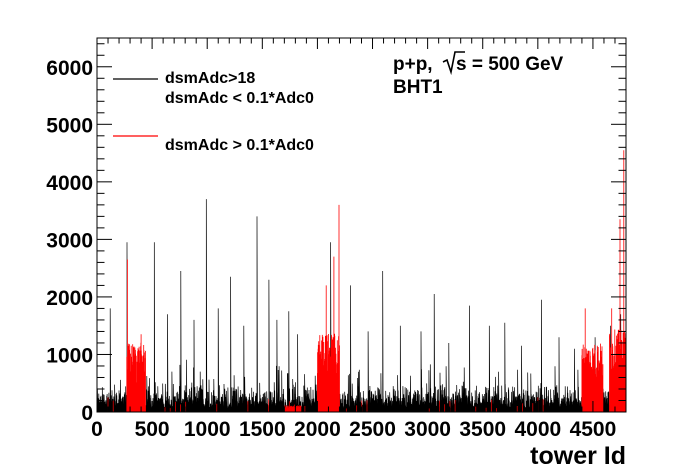 This screenshot has width=696, height=474. What do you see at coordinates (239, 145) in the screenshot?
I see `legend-label-red: dsmAdc > 0.1*Adc0` at bounding box center [239, 145].